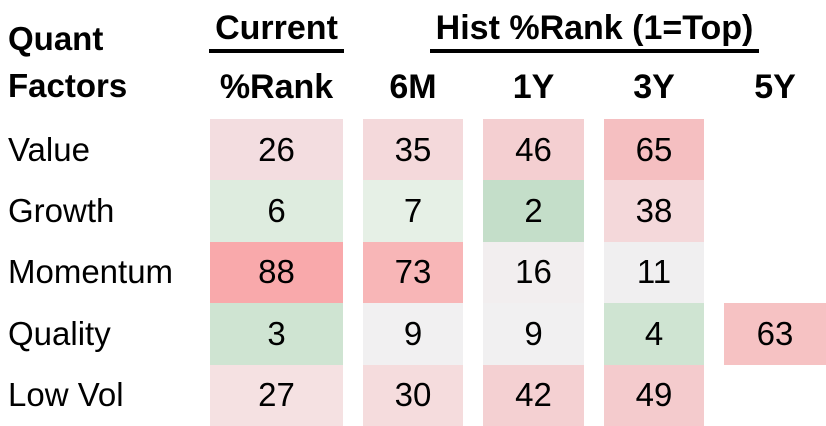 Image resolution: width=826 pixels, height=426 pixels. Describe the element at coordinates (276, 150) in the screenshot. I see `heatmap-cell: 26` at that location.